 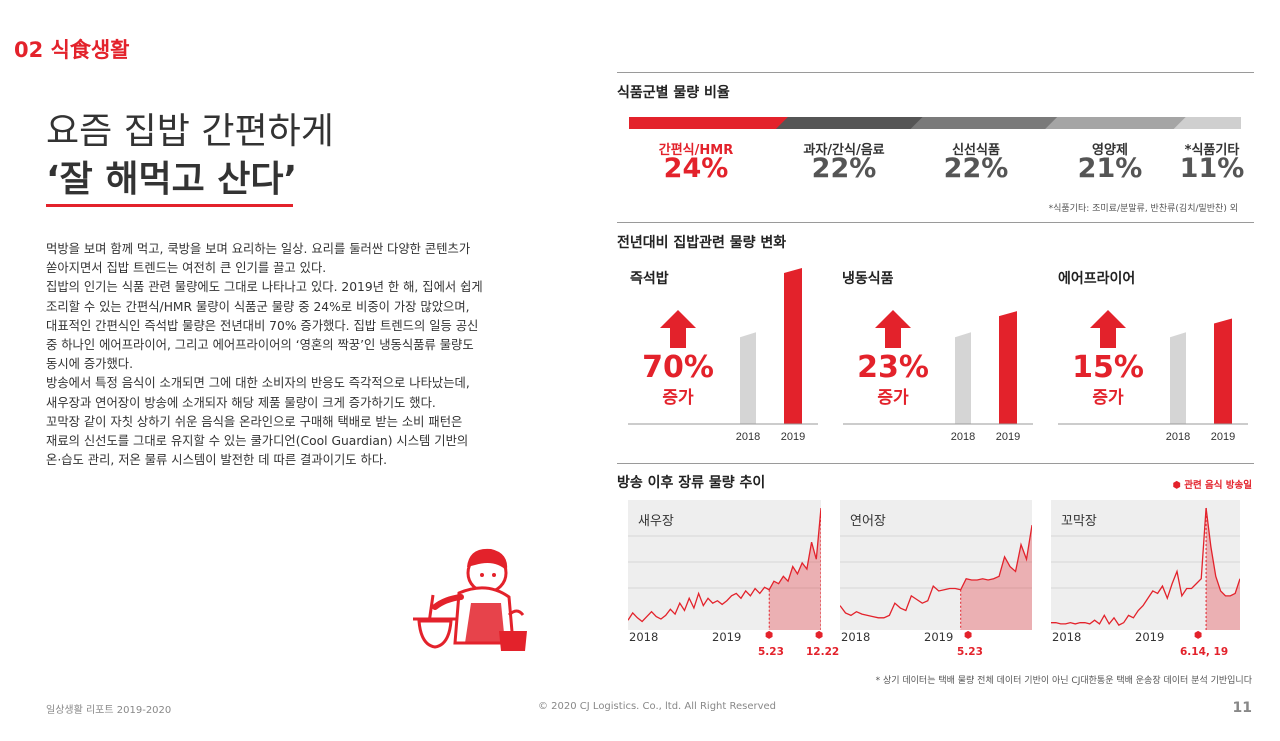 What do you see at coordinates (938, 377) in the screenshot?
I see `yoy-bars-frozen: 2018 2019` at bounding box center [938, 377].